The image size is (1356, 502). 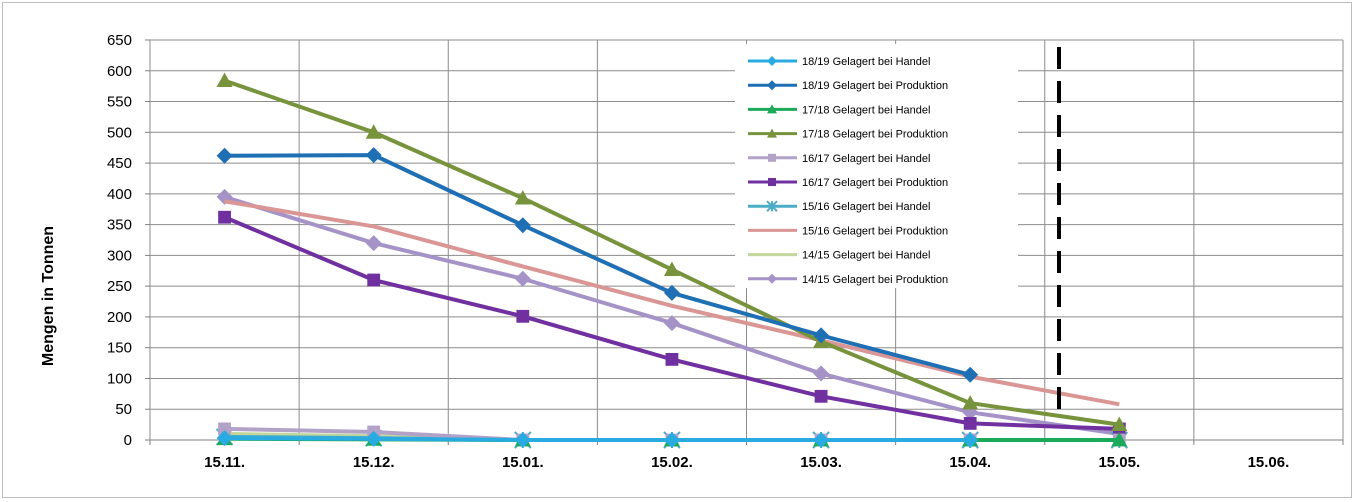 What do you see at coordinates (875, 86) in the screenshot?
I see `legend-label: 18/19 Gelagert bei Produktion` at bounding box center [875, 86].